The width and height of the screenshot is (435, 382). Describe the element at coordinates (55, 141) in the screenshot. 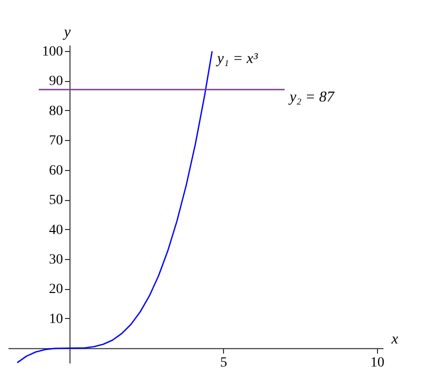

I see `y-tick-label: 70` at that location.